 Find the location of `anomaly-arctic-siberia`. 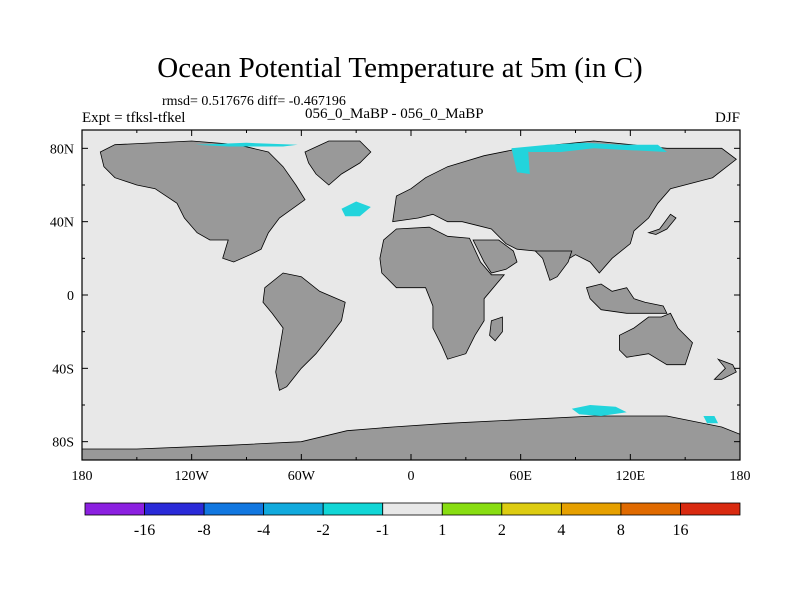

anomaly-arctic-siberia is located at coordinates (589, 147).